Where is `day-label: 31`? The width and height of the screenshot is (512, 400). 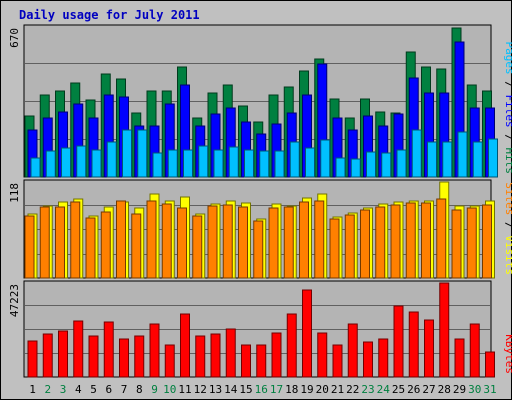
day-label: 31 is located at coordinates (489, 389).